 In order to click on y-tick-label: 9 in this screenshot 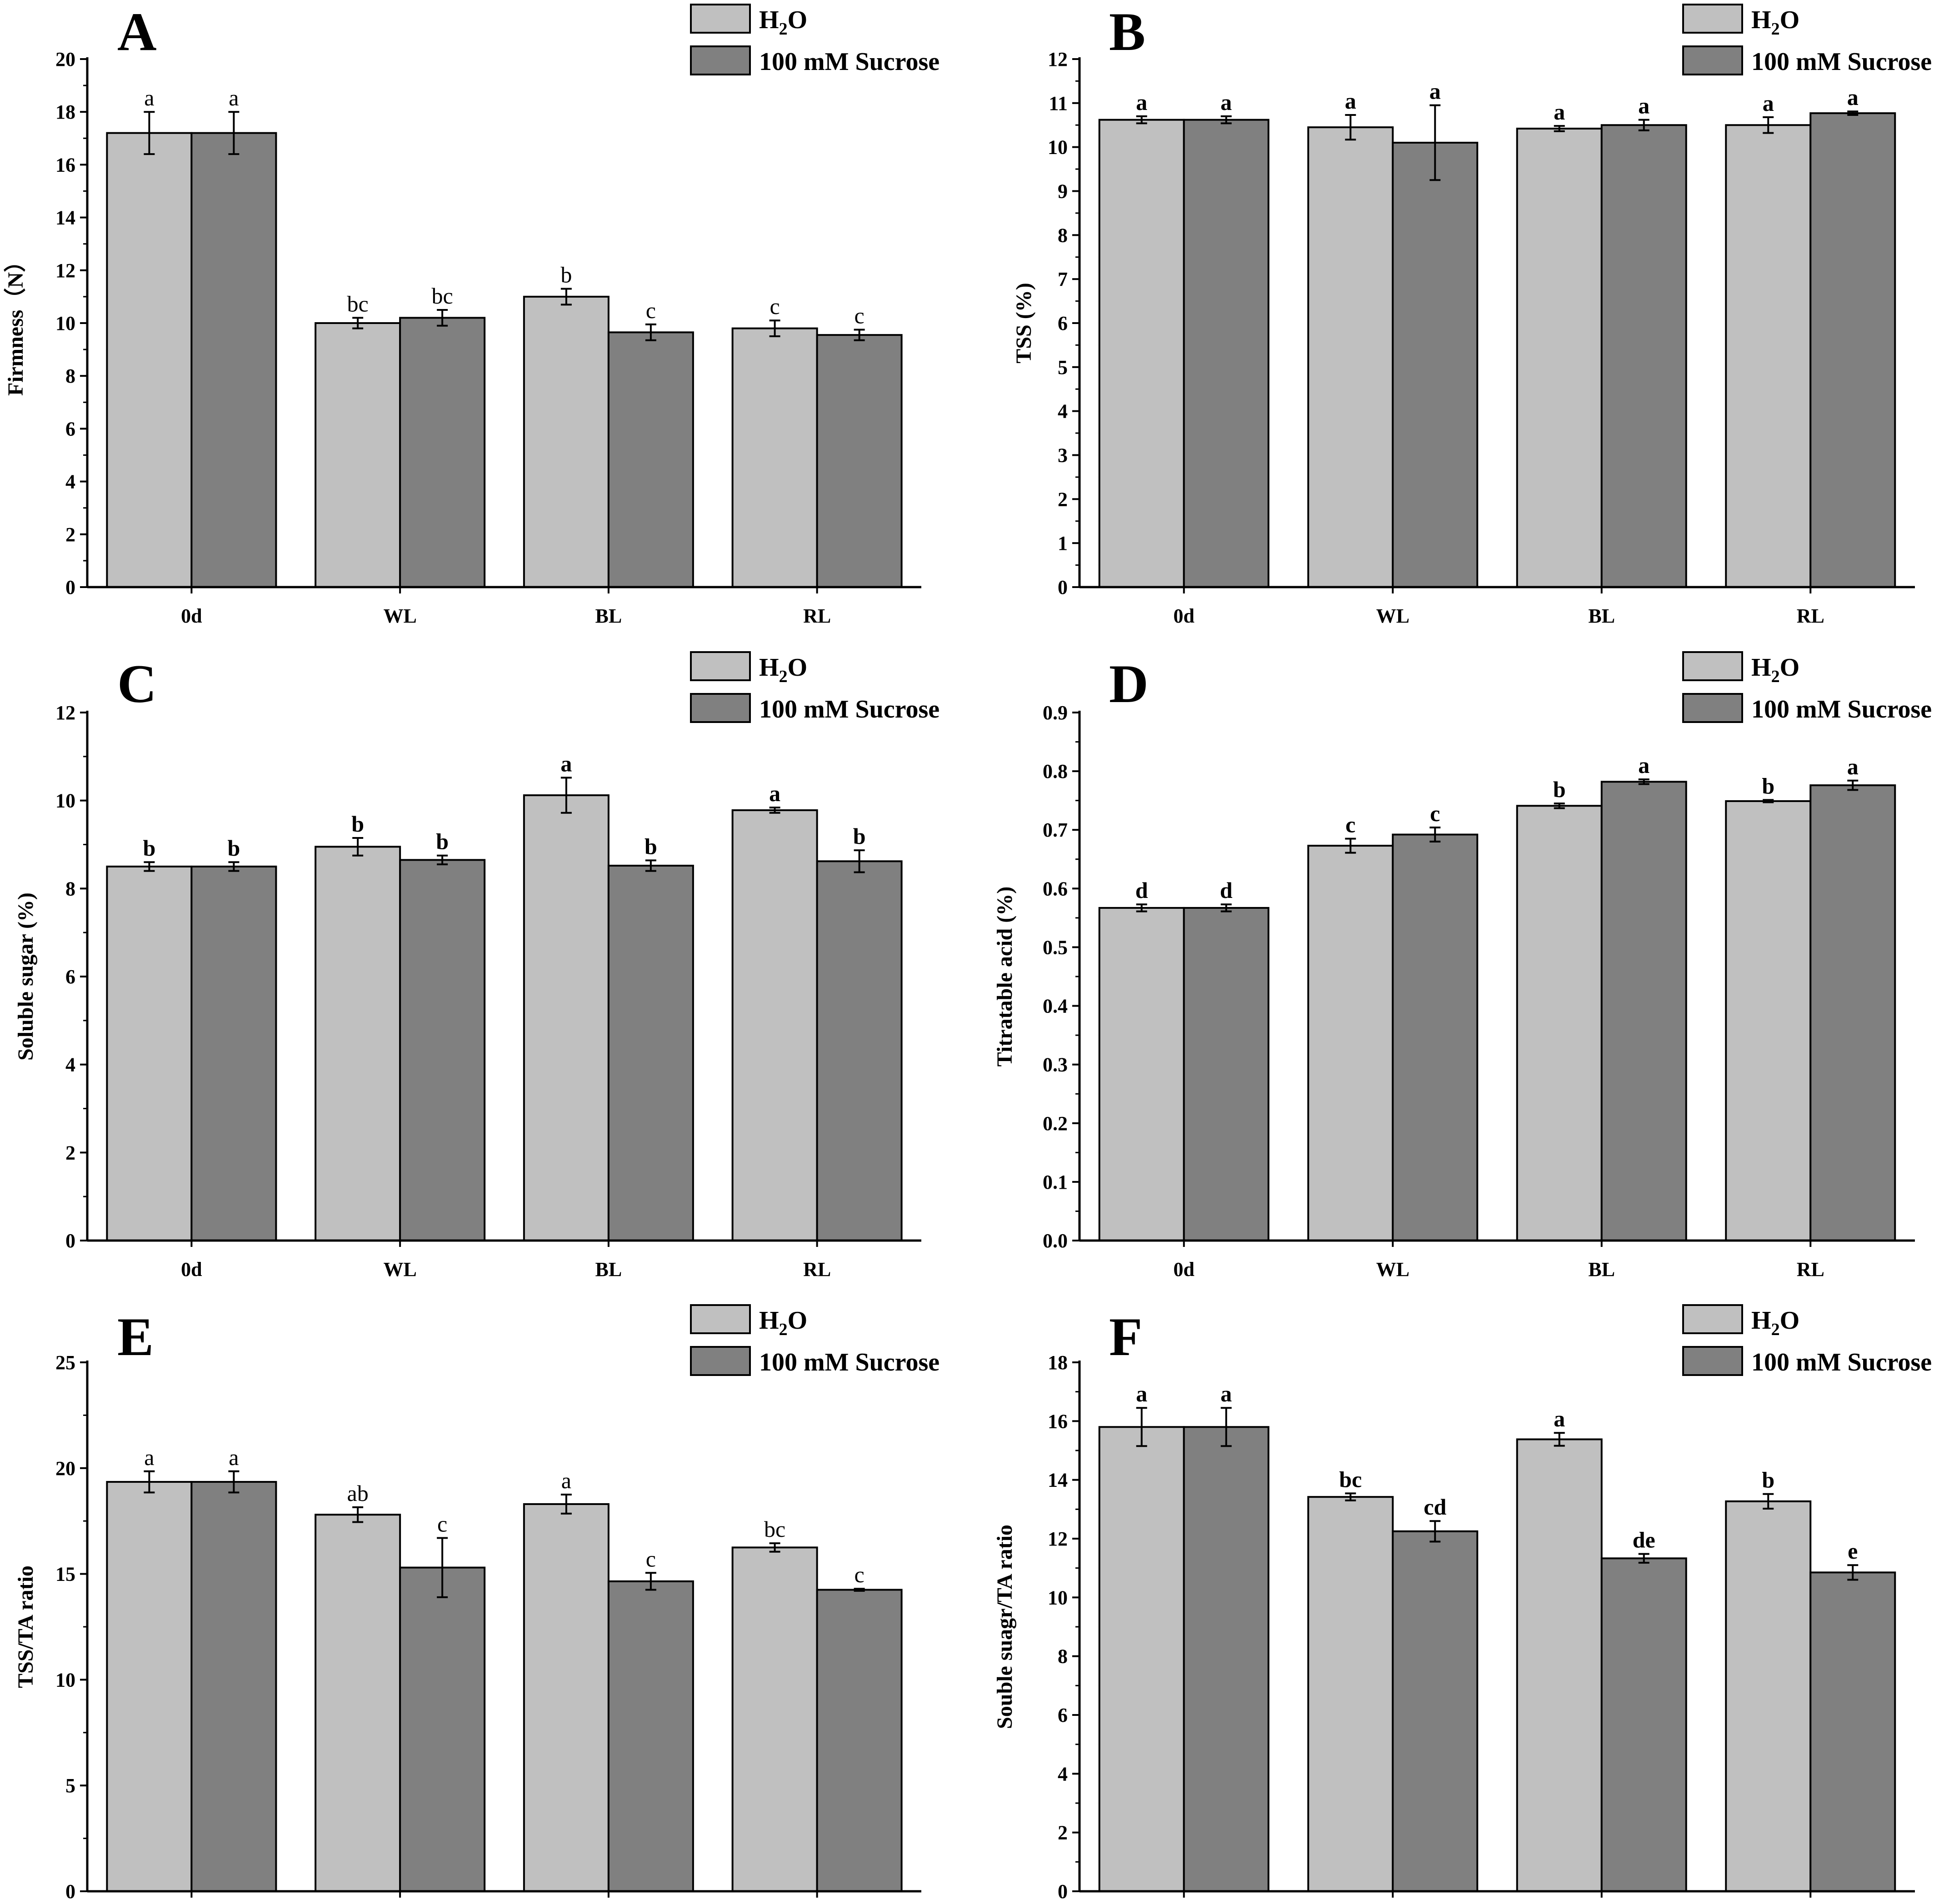, I will do `click(1063, 191)`.